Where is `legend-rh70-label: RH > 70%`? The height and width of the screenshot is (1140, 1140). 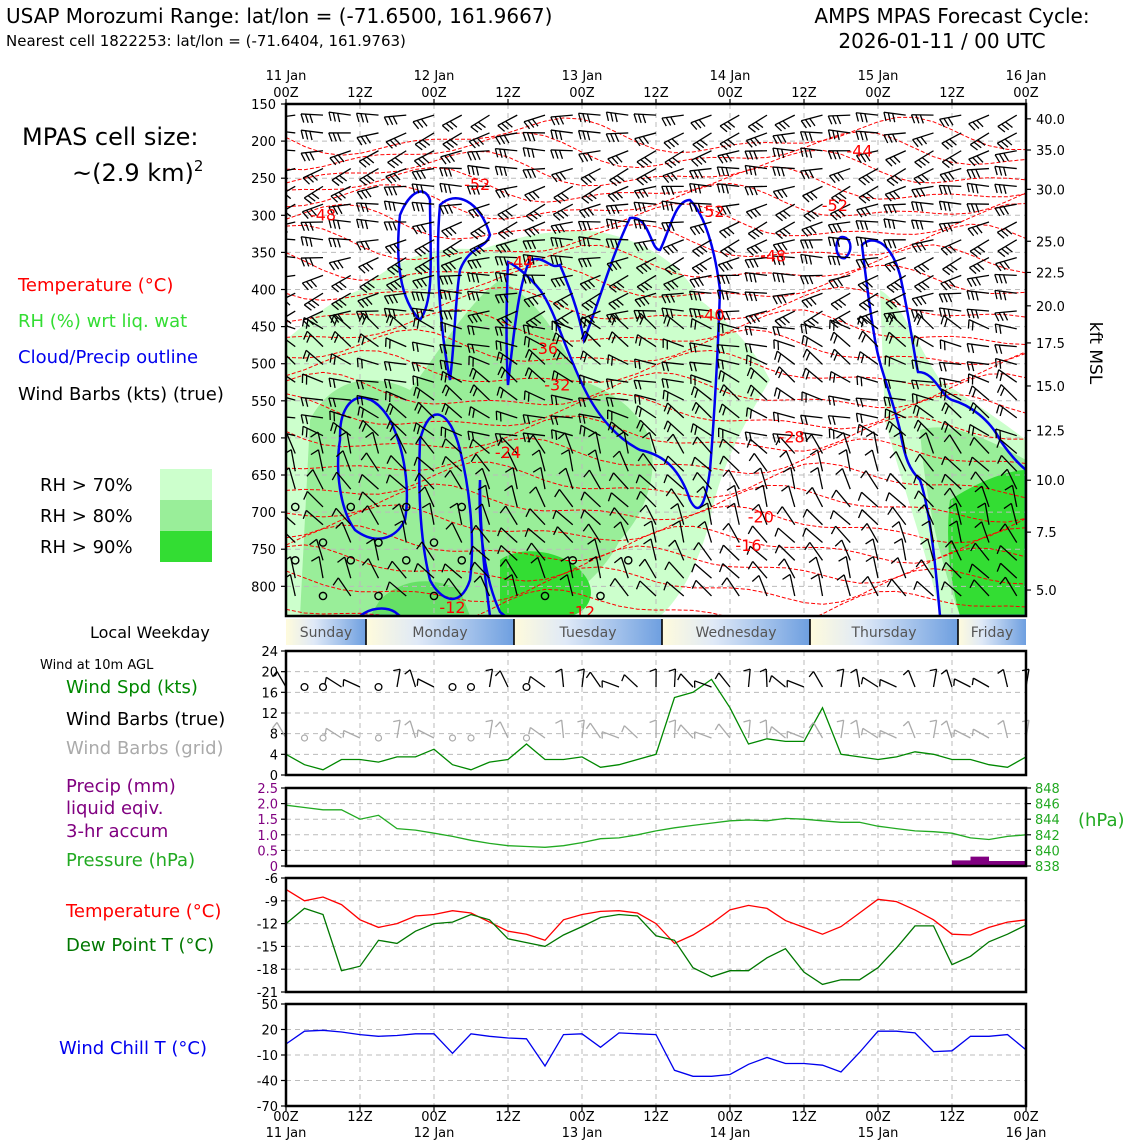
legend-rh70-label: RH > 70% is located at coordinates (86, 485).